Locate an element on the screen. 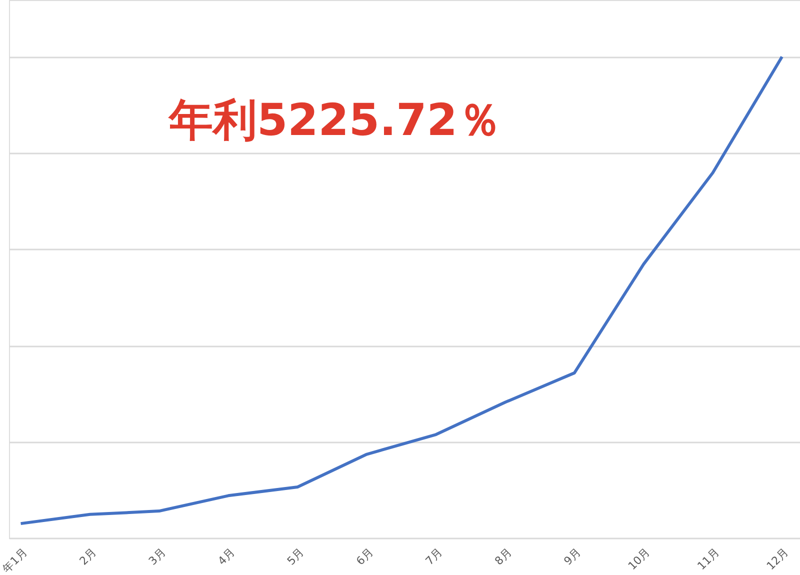  annotation: 年利5225.72％ is located at coordinates (335, 120).